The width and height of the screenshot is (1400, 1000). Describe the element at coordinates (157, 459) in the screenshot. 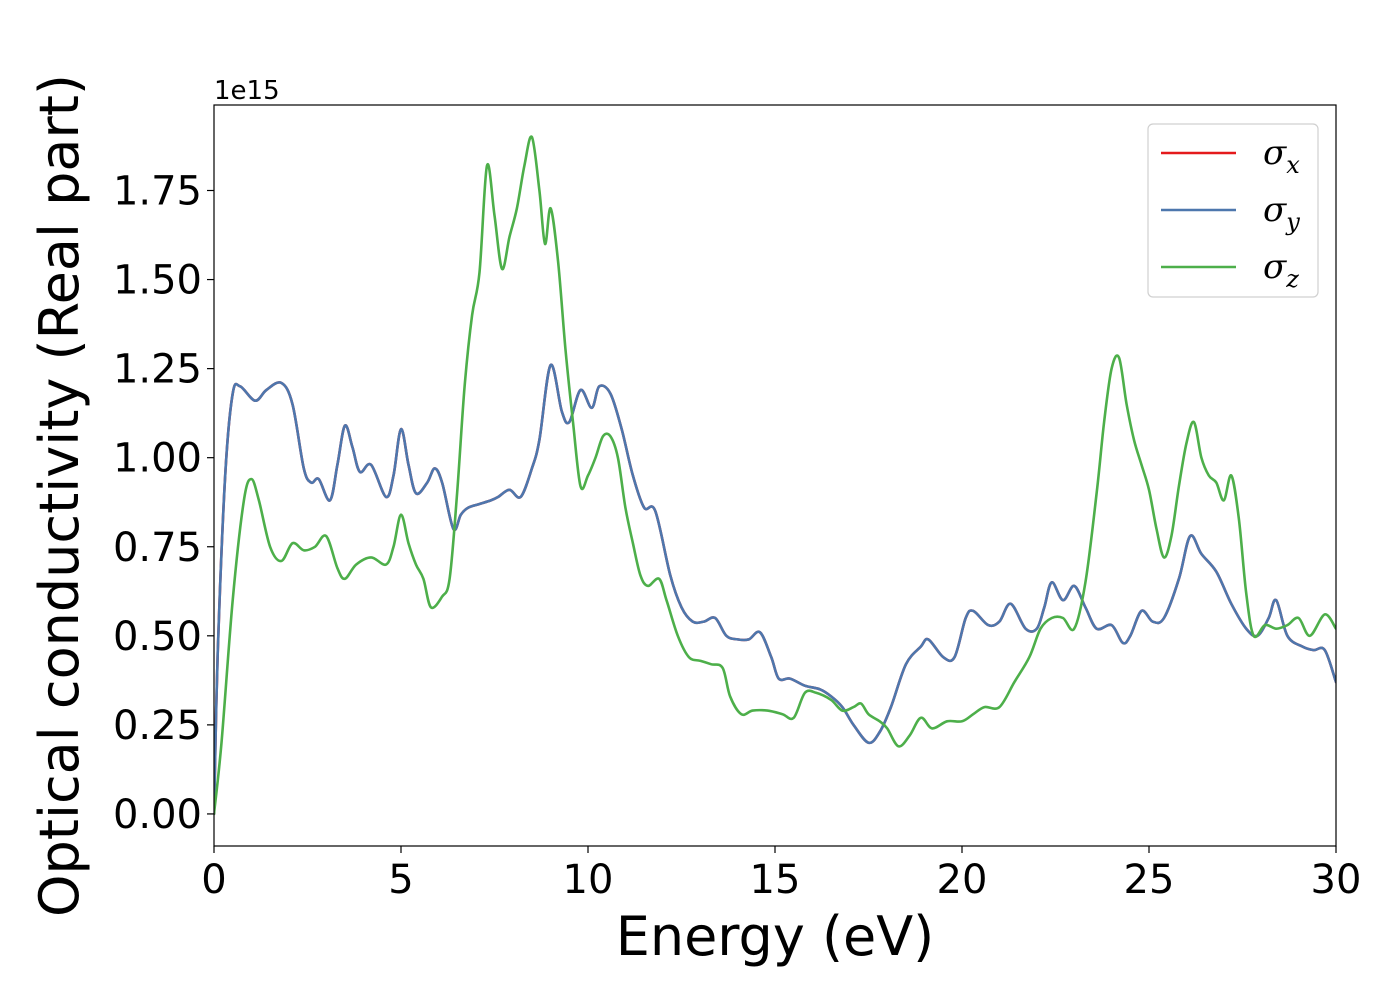

I see `y-tick-label: 1.00` at that location.